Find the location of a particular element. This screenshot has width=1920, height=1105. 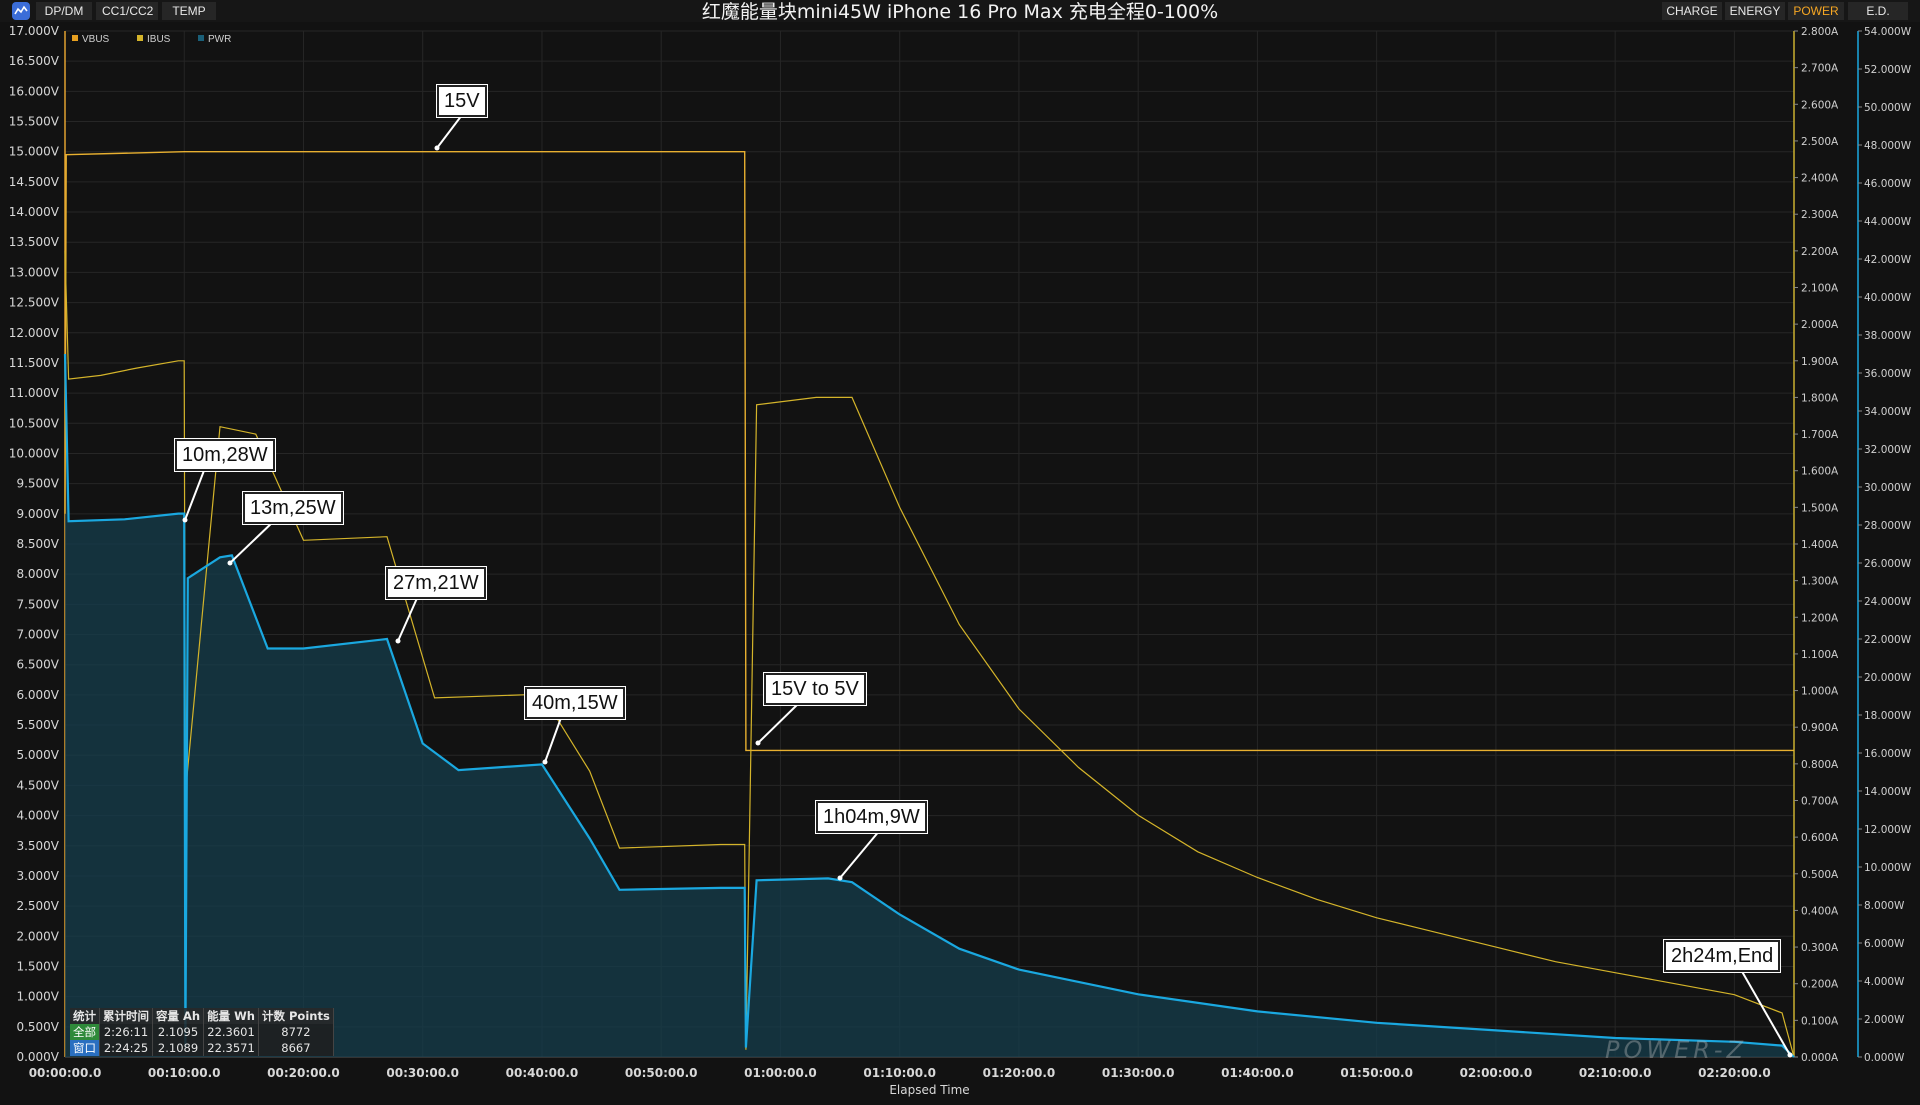

y-right1-tick-label: 1.500A is located at coordinates (1820, 508).